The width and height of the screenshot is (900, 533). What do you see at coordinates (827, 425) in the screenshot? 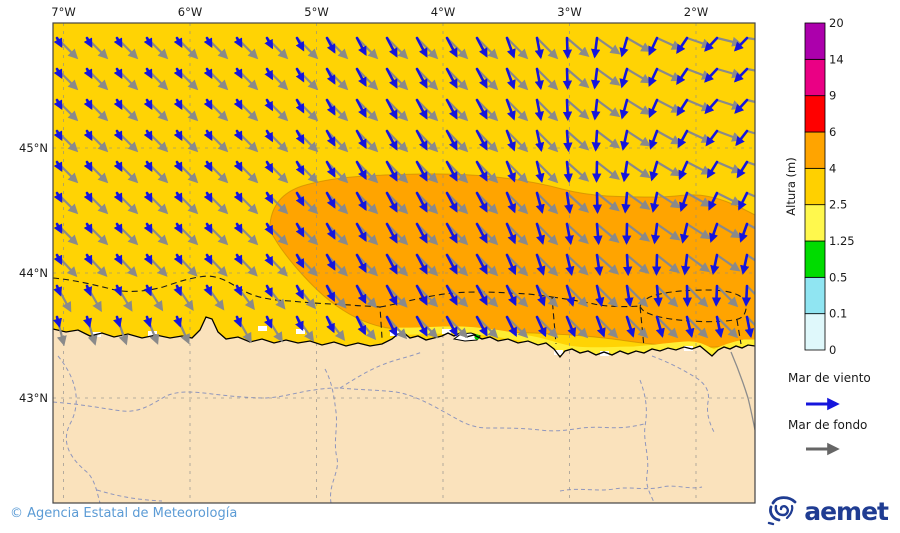
I see `swell-label: Mar de fondo` at bounding box center [827, 425].